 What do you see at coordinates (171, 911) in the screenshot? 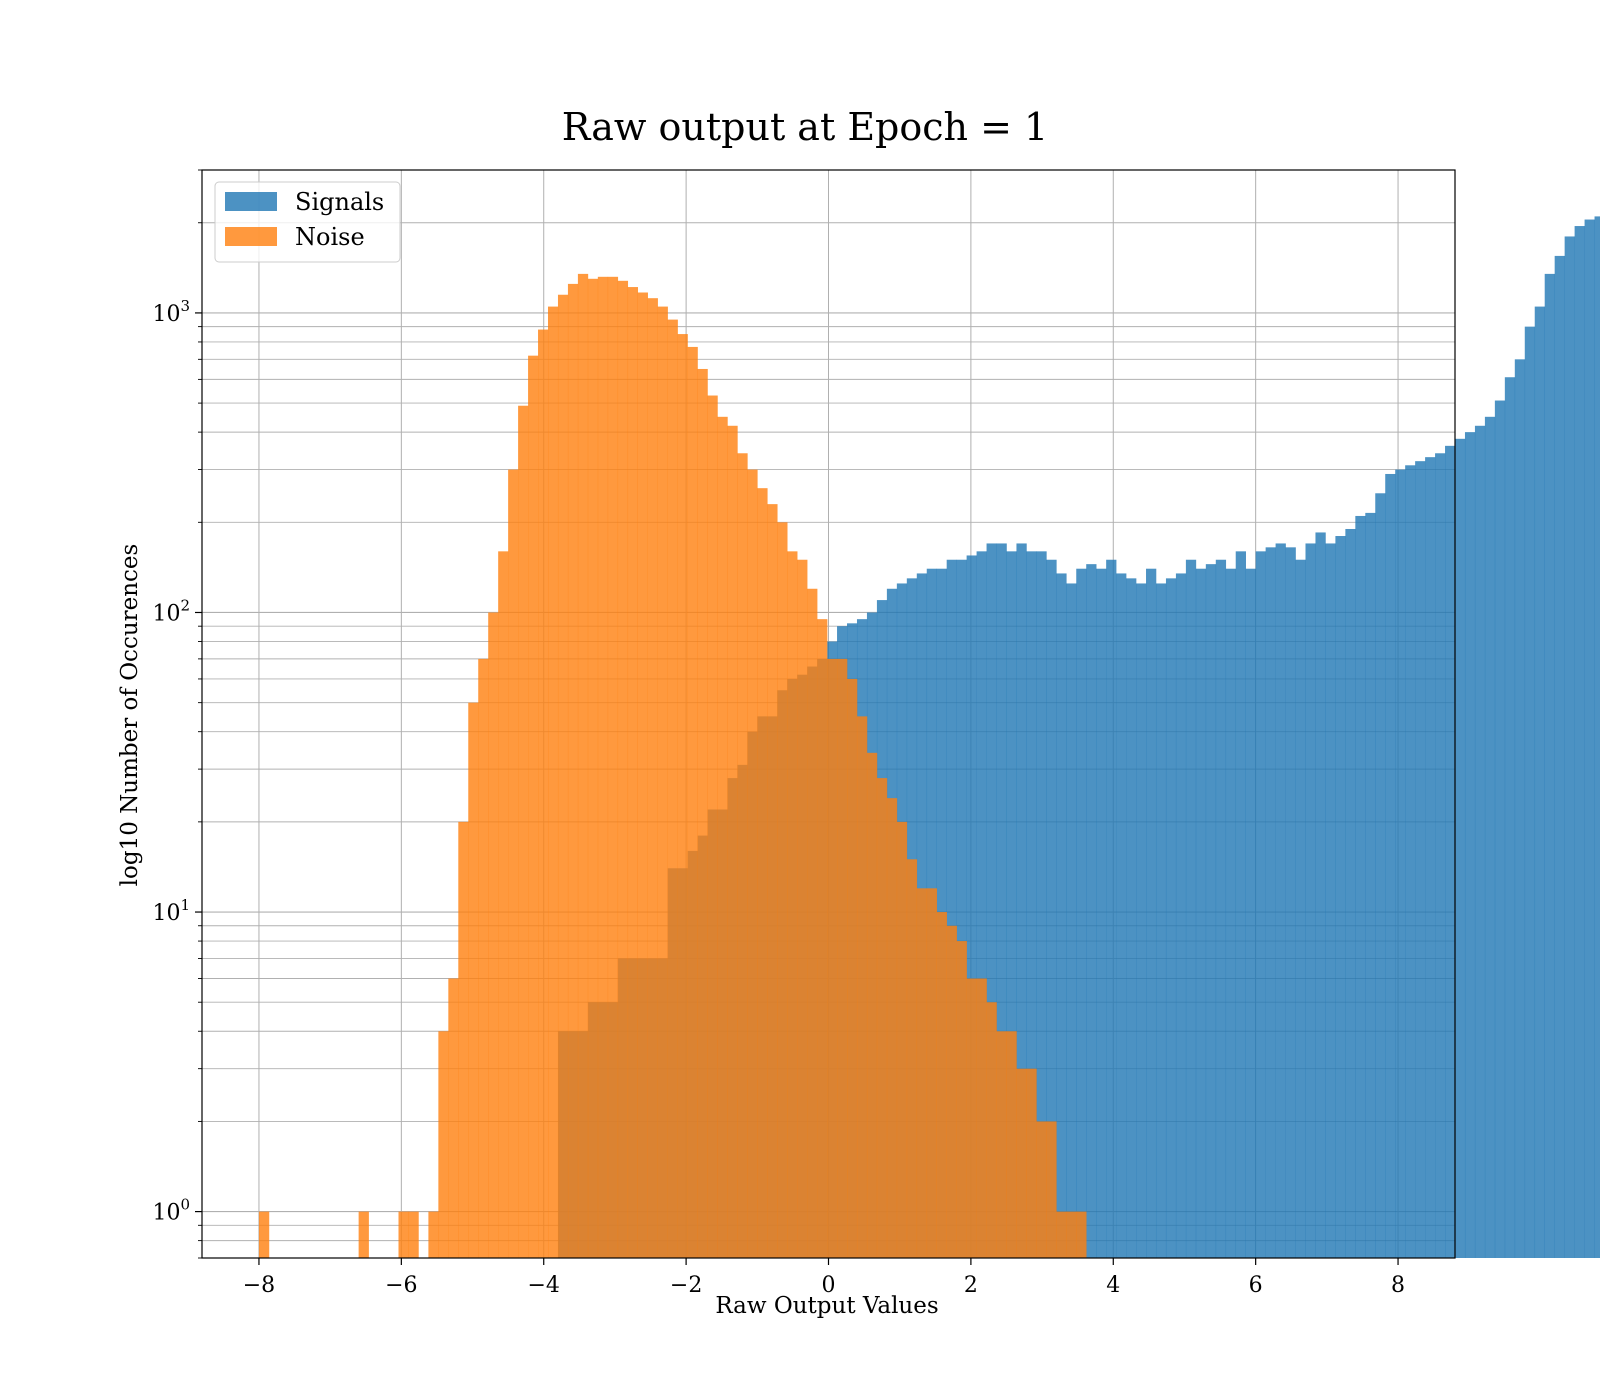
I see `y-tick-label: 10¹` at bounding box center [171, 911].